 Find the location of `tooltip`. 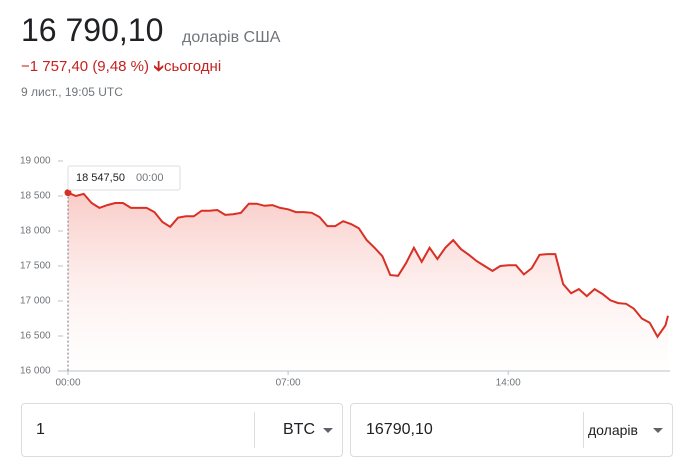

tooltip is located at coordinates (124, 178).